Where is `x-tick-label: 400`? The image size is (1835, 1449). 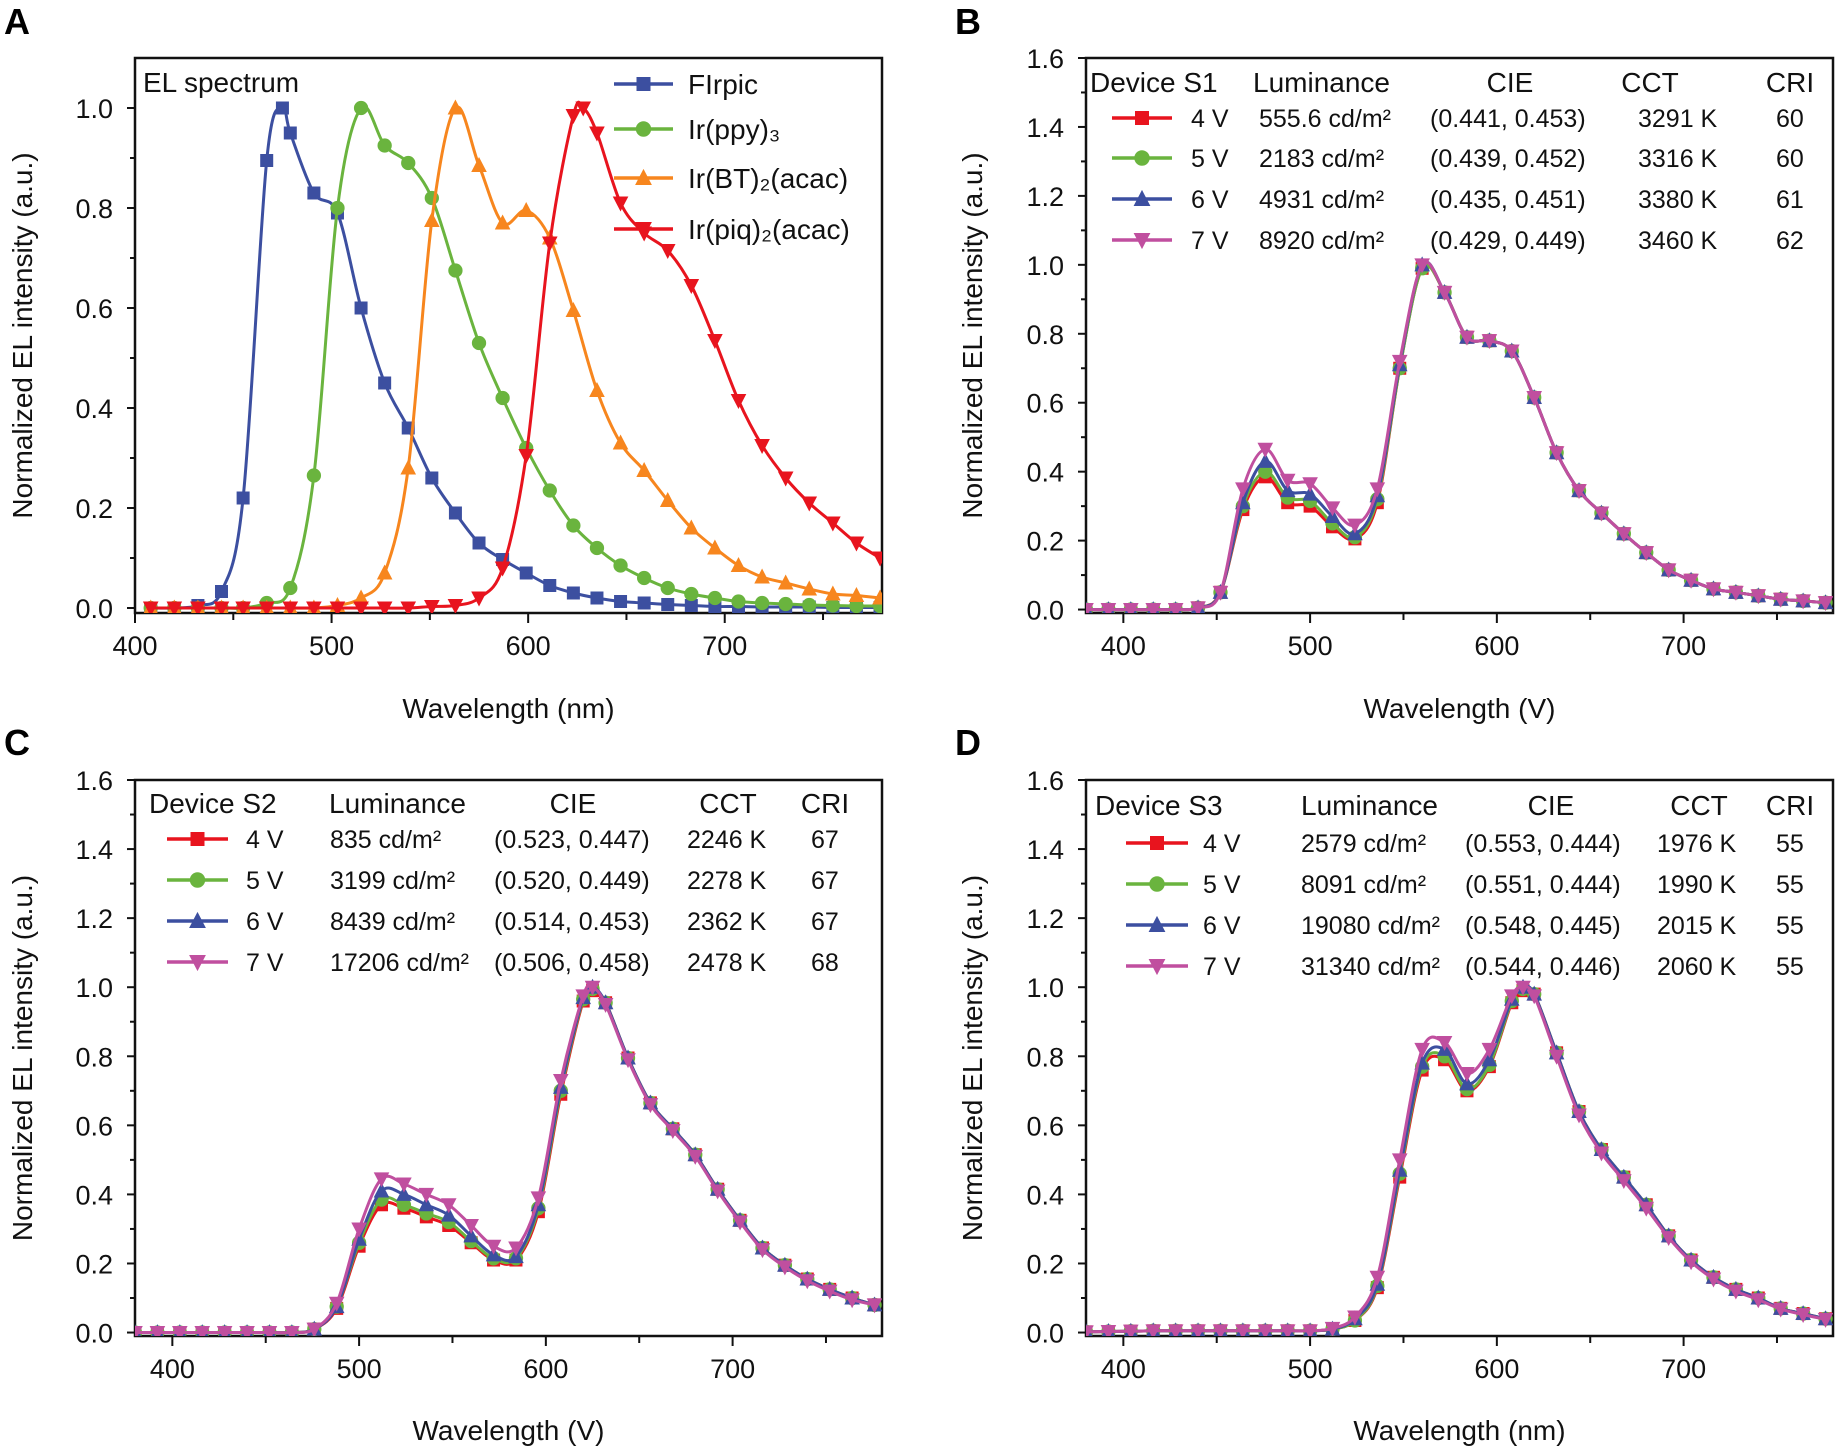
x-tick-label: 400 is located at coordinates (1123, 646).